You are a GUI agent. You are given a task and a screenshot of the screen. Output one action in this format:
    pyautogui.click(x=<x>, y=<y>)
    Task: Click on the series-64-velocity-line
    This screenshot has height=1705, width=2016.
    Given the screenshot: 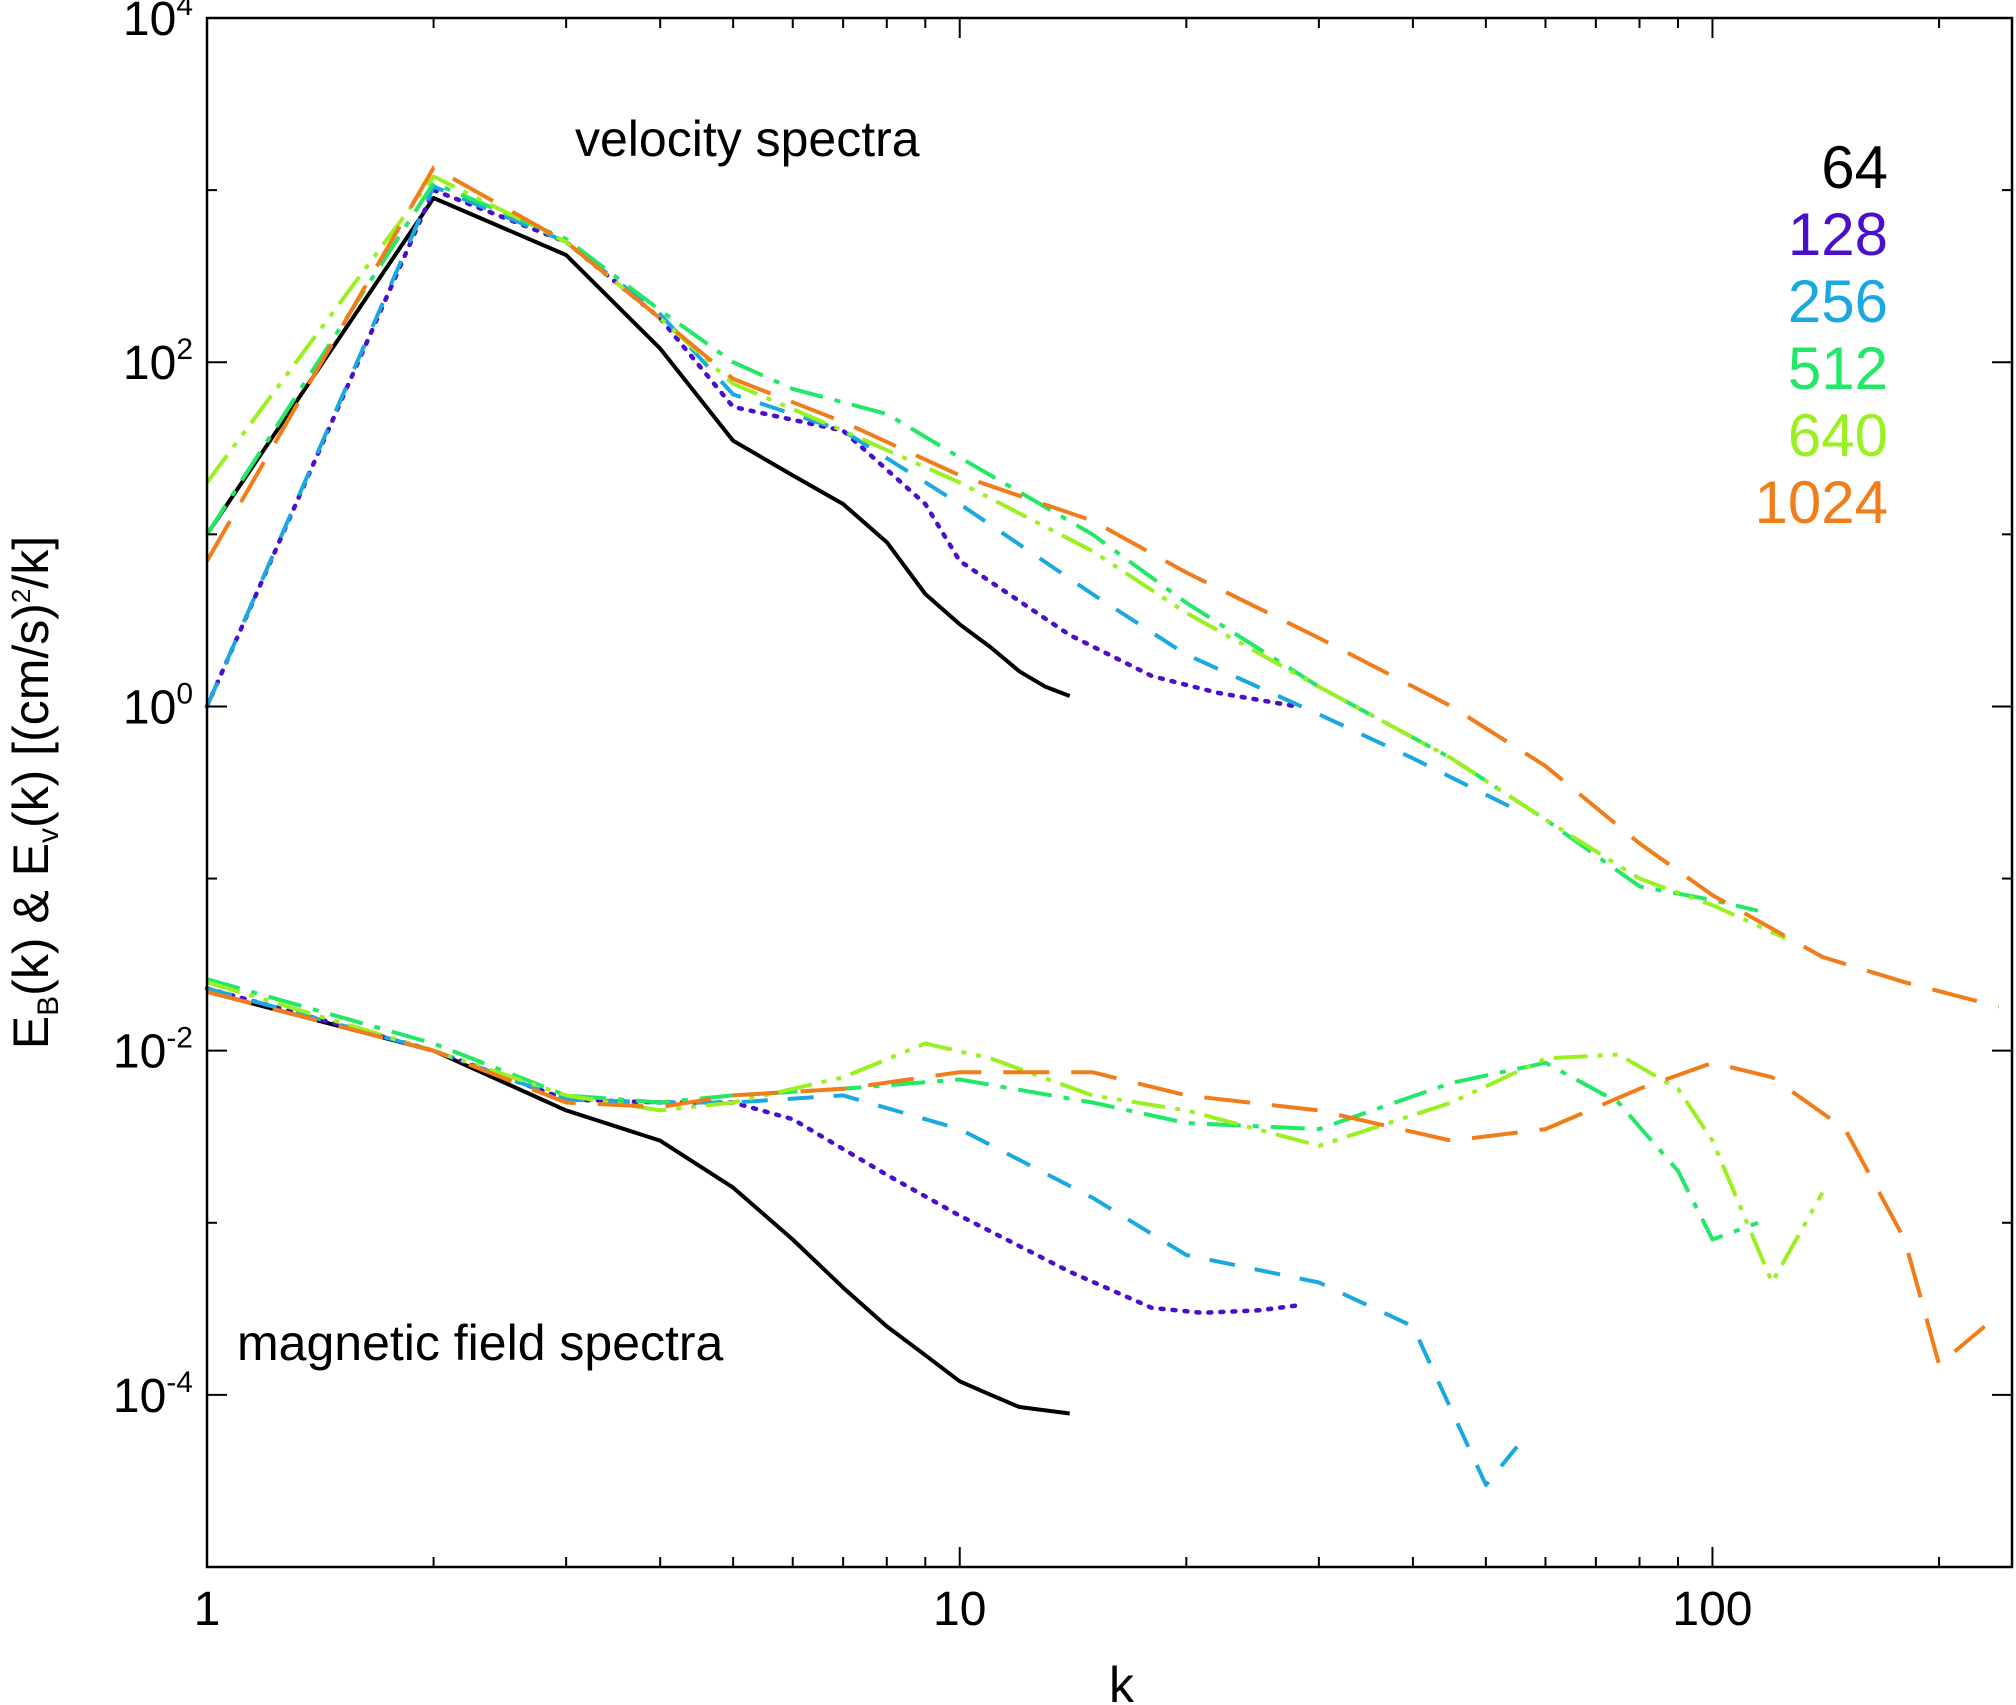 What is the action you would take?
    pyautogui.click(x=638, y=447)
    